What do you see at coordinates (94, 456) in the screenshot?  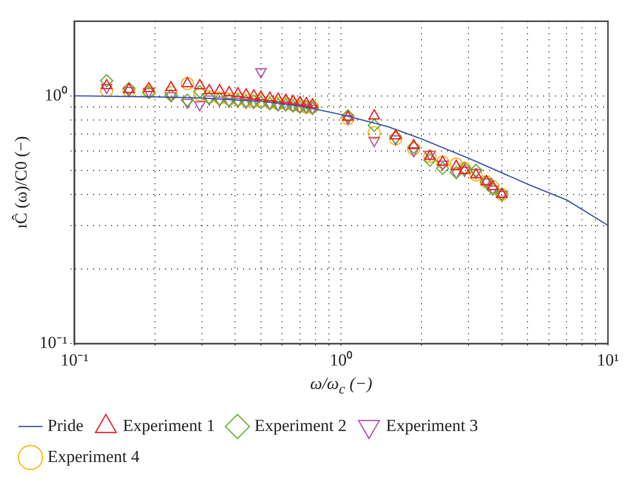 I see `legend-label: Experiment 4` at bounding box center [94, 456].